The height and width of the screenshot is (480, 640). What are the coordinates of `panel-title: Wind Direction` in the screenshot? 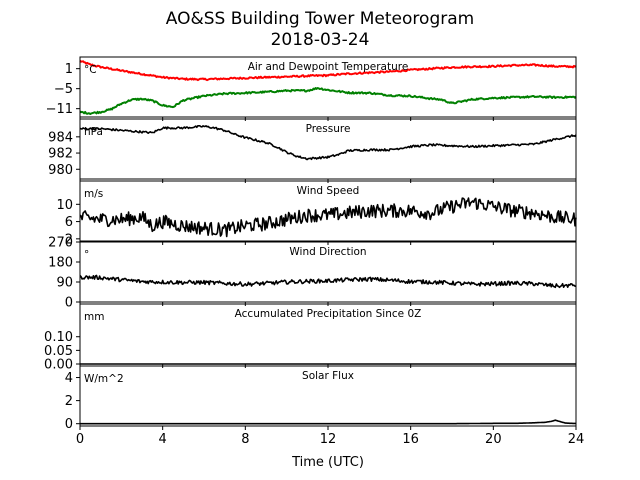 It's located at (327, 252).